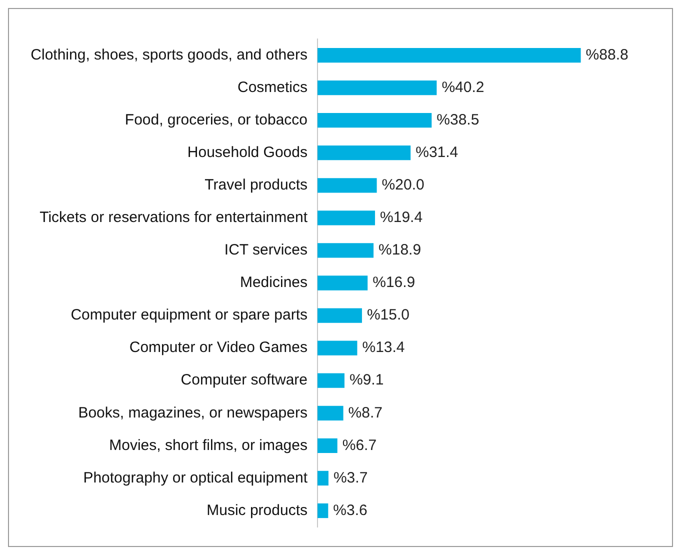 The width and height of the screenshot is (681, 555). What do you see at coordinates (394, 283) in the screenshot?
I see `data-label: %16.9` at bounding box center [394, 283].